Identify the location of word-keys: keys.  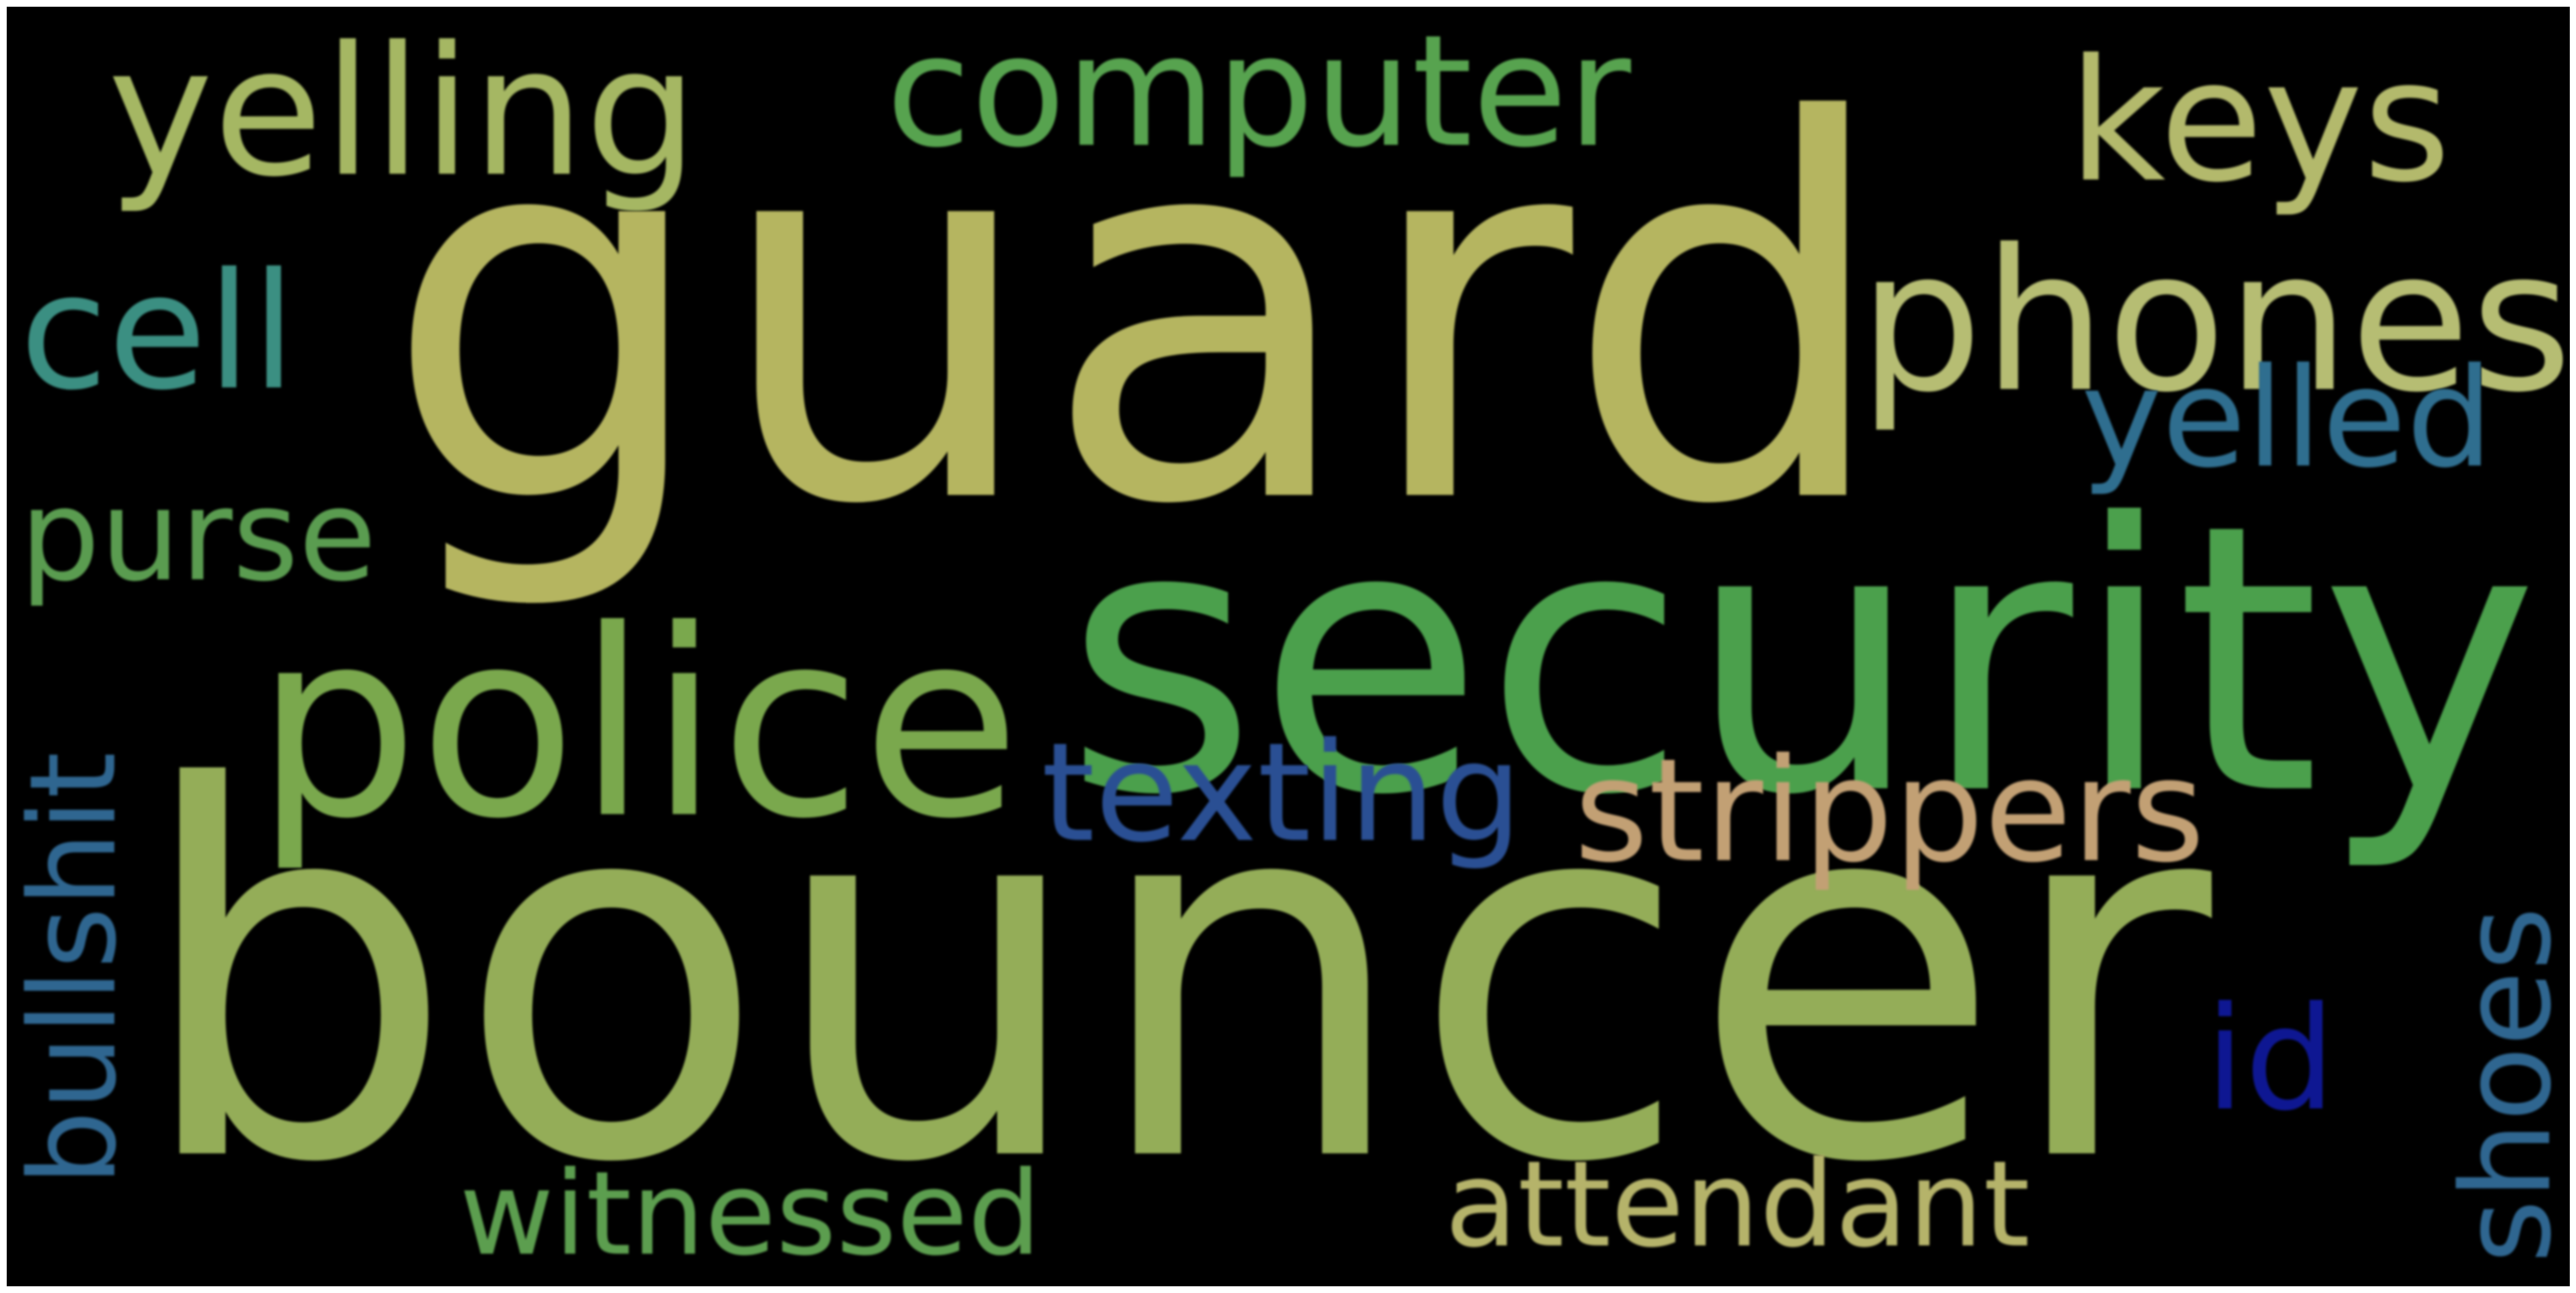
(2259, 121).